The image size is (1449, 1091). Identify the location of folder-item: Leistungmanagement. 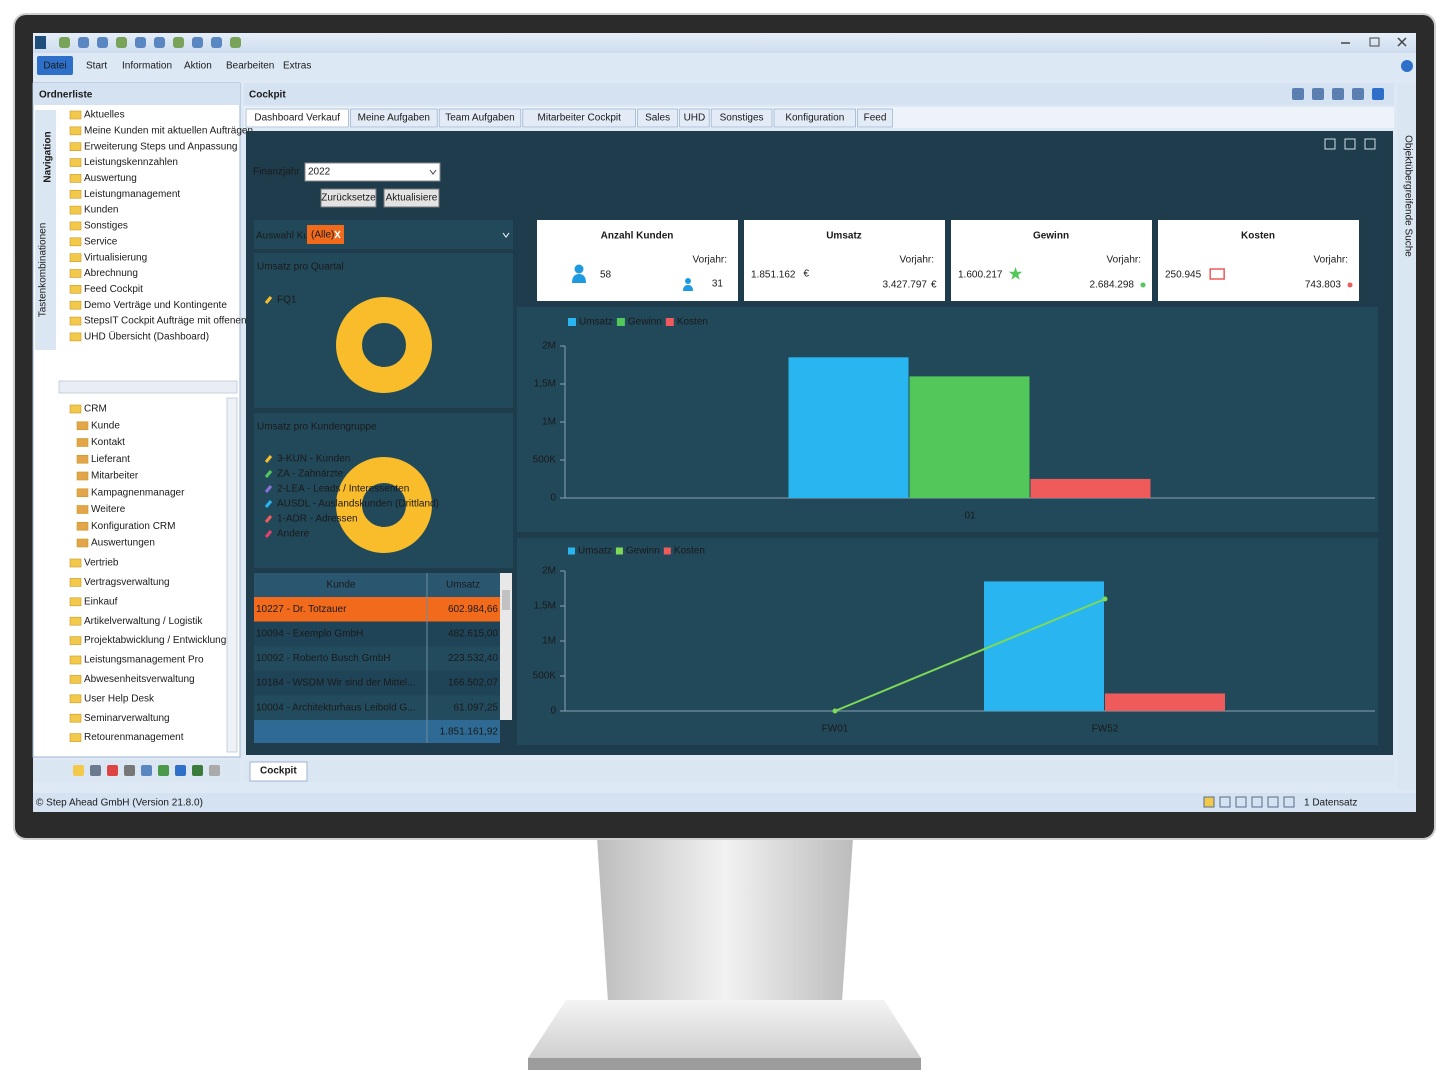
(132, 194).